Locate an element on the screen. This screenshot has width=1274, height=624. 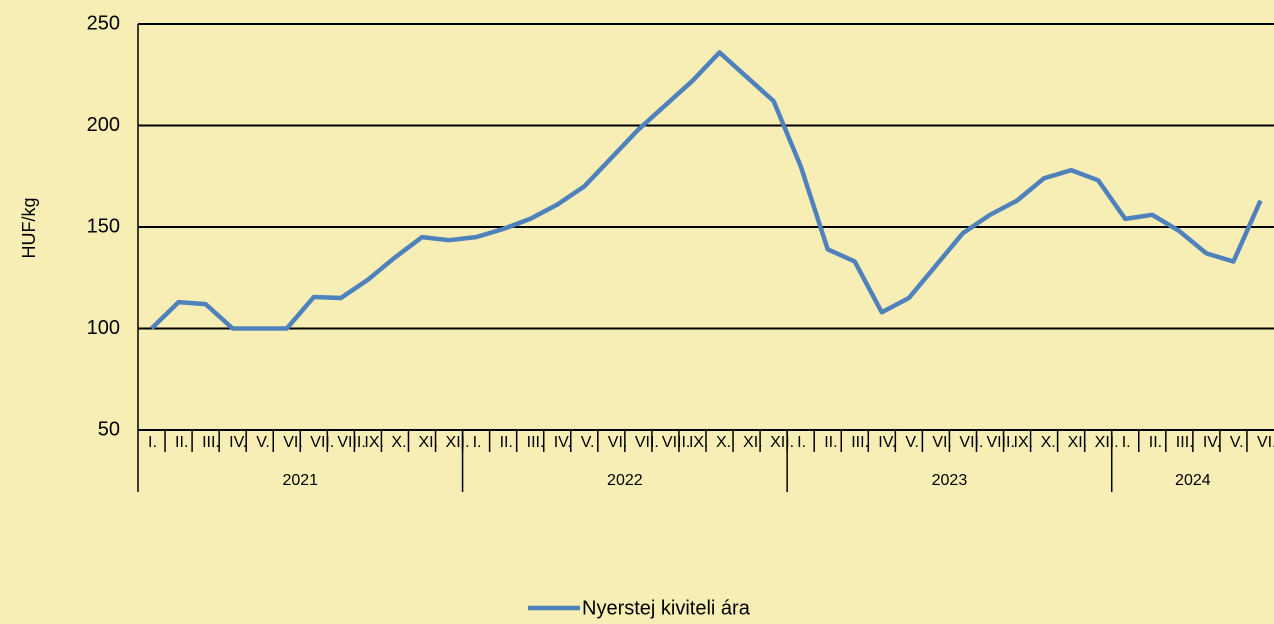
year-label: 2023 is located at coordinates (950, 480).